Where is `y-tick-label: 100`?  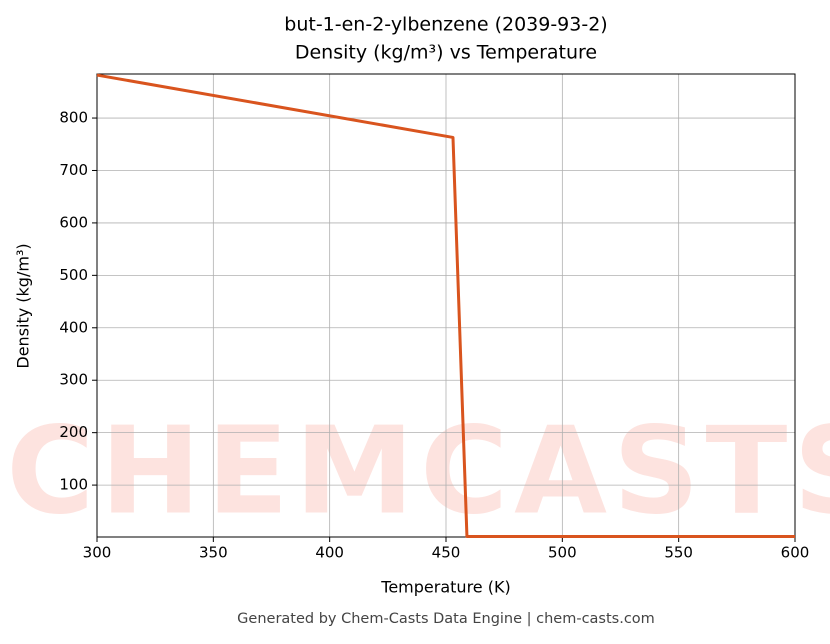
y-tick-label: 100 is located at coordinates (73, 485).